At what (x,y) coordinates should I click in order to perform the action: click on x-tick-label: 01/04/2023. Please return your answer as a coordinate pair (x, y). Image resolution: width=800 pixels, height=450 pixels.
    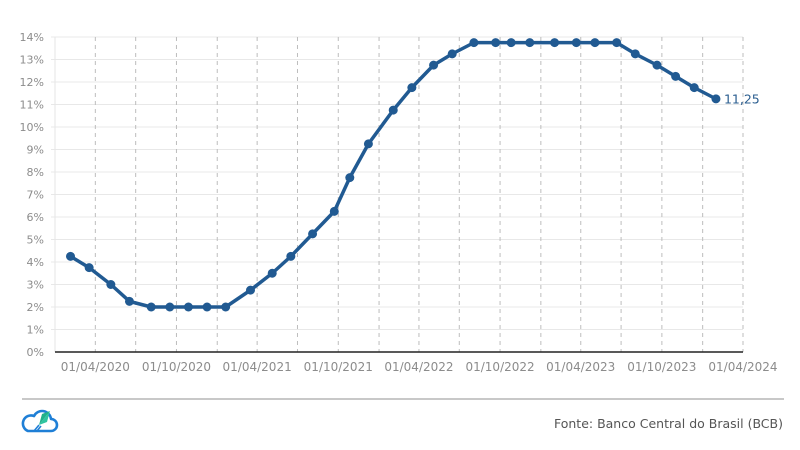
    Looking at the image, I should click on (580, 367).